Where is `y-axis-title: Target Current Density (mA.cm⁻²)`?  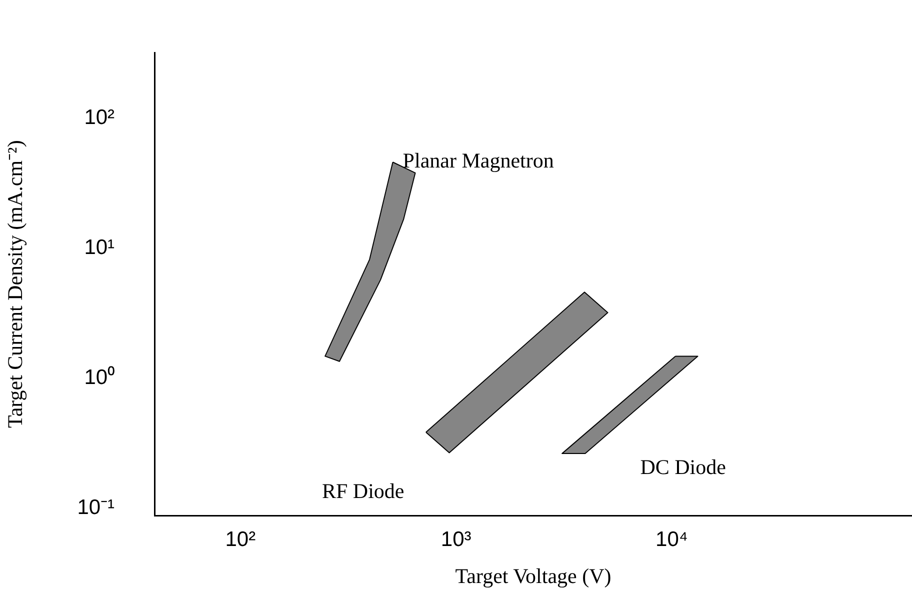 y-axis-title: Target Current Density (mA.cm⁻²) is located at coordinates (15, 284).